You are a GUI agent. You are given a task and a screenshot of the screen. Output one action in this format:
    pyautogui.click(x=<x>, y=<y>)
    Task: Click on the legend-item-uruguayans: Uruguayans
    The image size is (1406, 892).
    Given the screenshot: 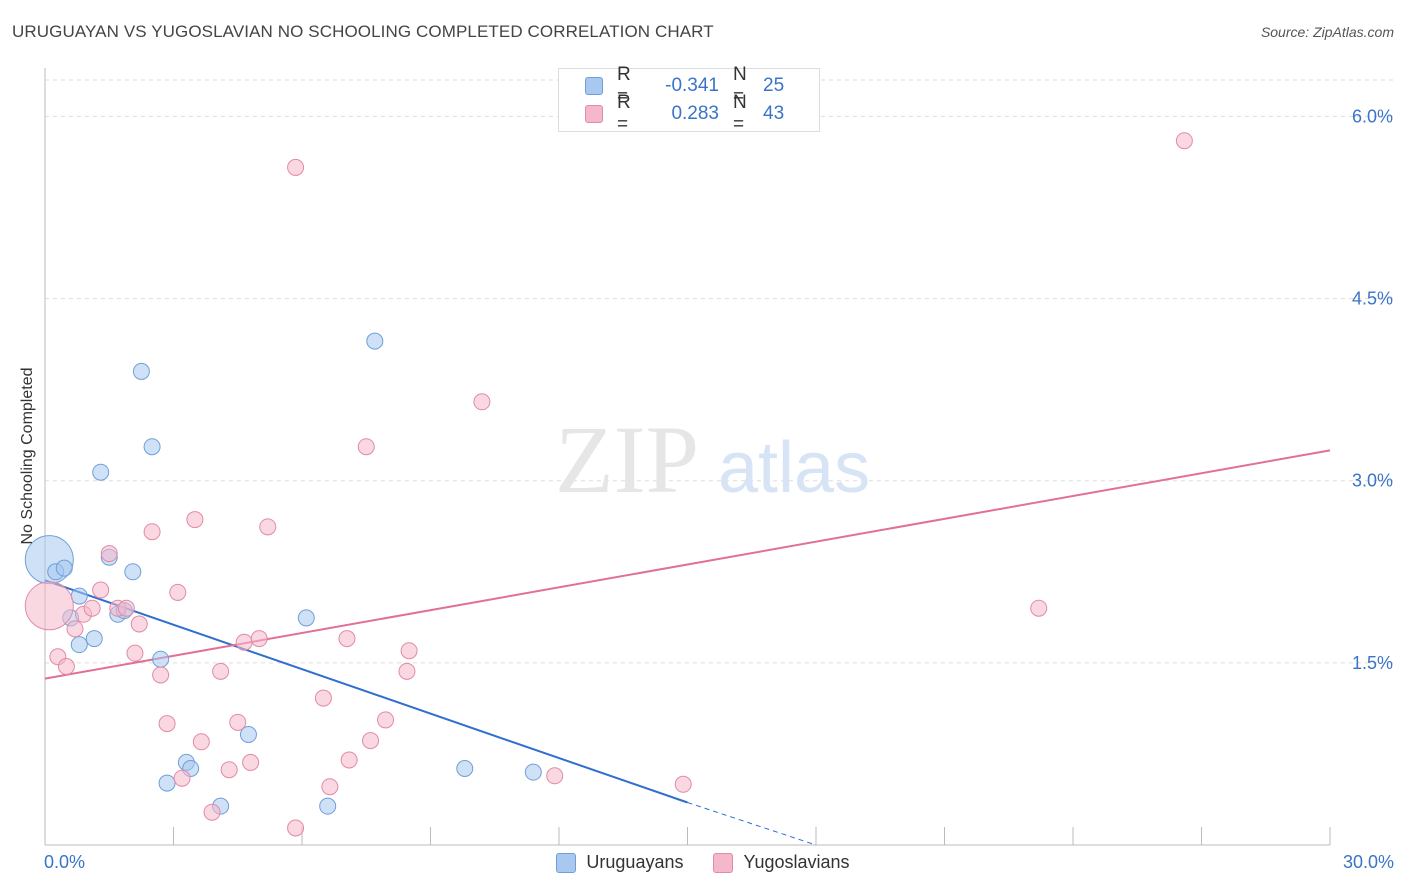 What is the action you would take?
    pyautogui.click(x=619, y=862)
    